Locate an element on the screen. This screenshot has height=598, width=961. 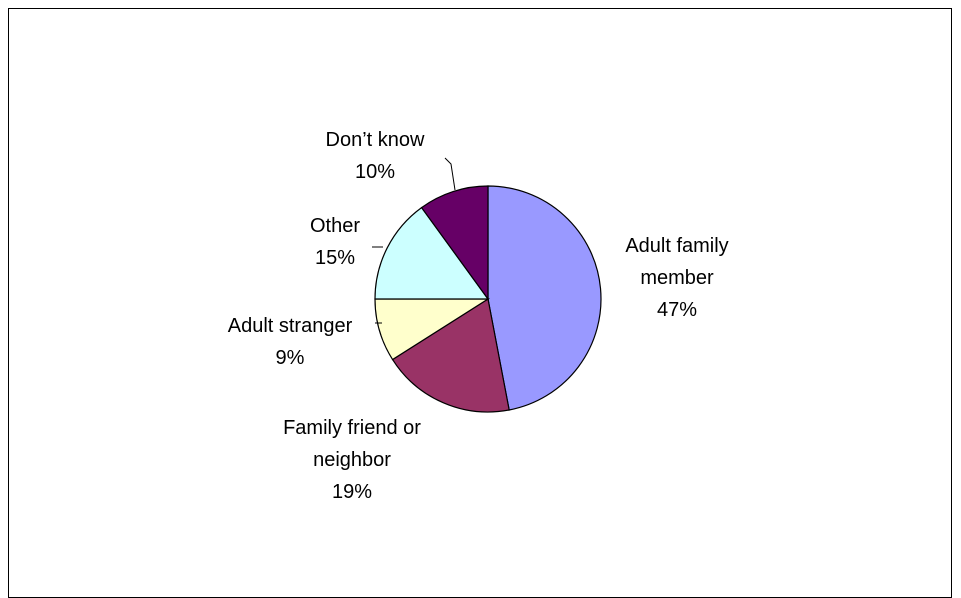
slice-label-family-friend-or-neighbor: Family friend or neighbor 19% is located at coordinates (352, 460).